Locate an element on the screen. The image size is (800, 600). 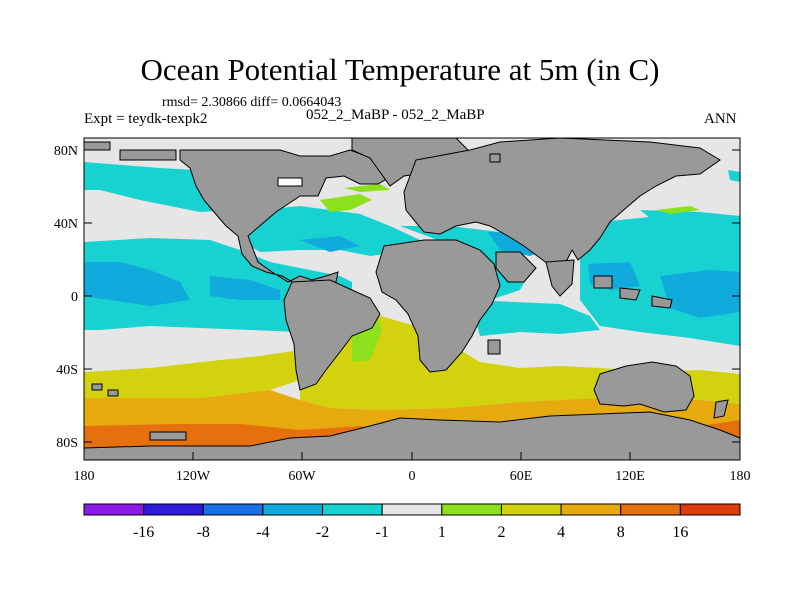
lon-label-60w: 60W is located at coordinates (302, 476).